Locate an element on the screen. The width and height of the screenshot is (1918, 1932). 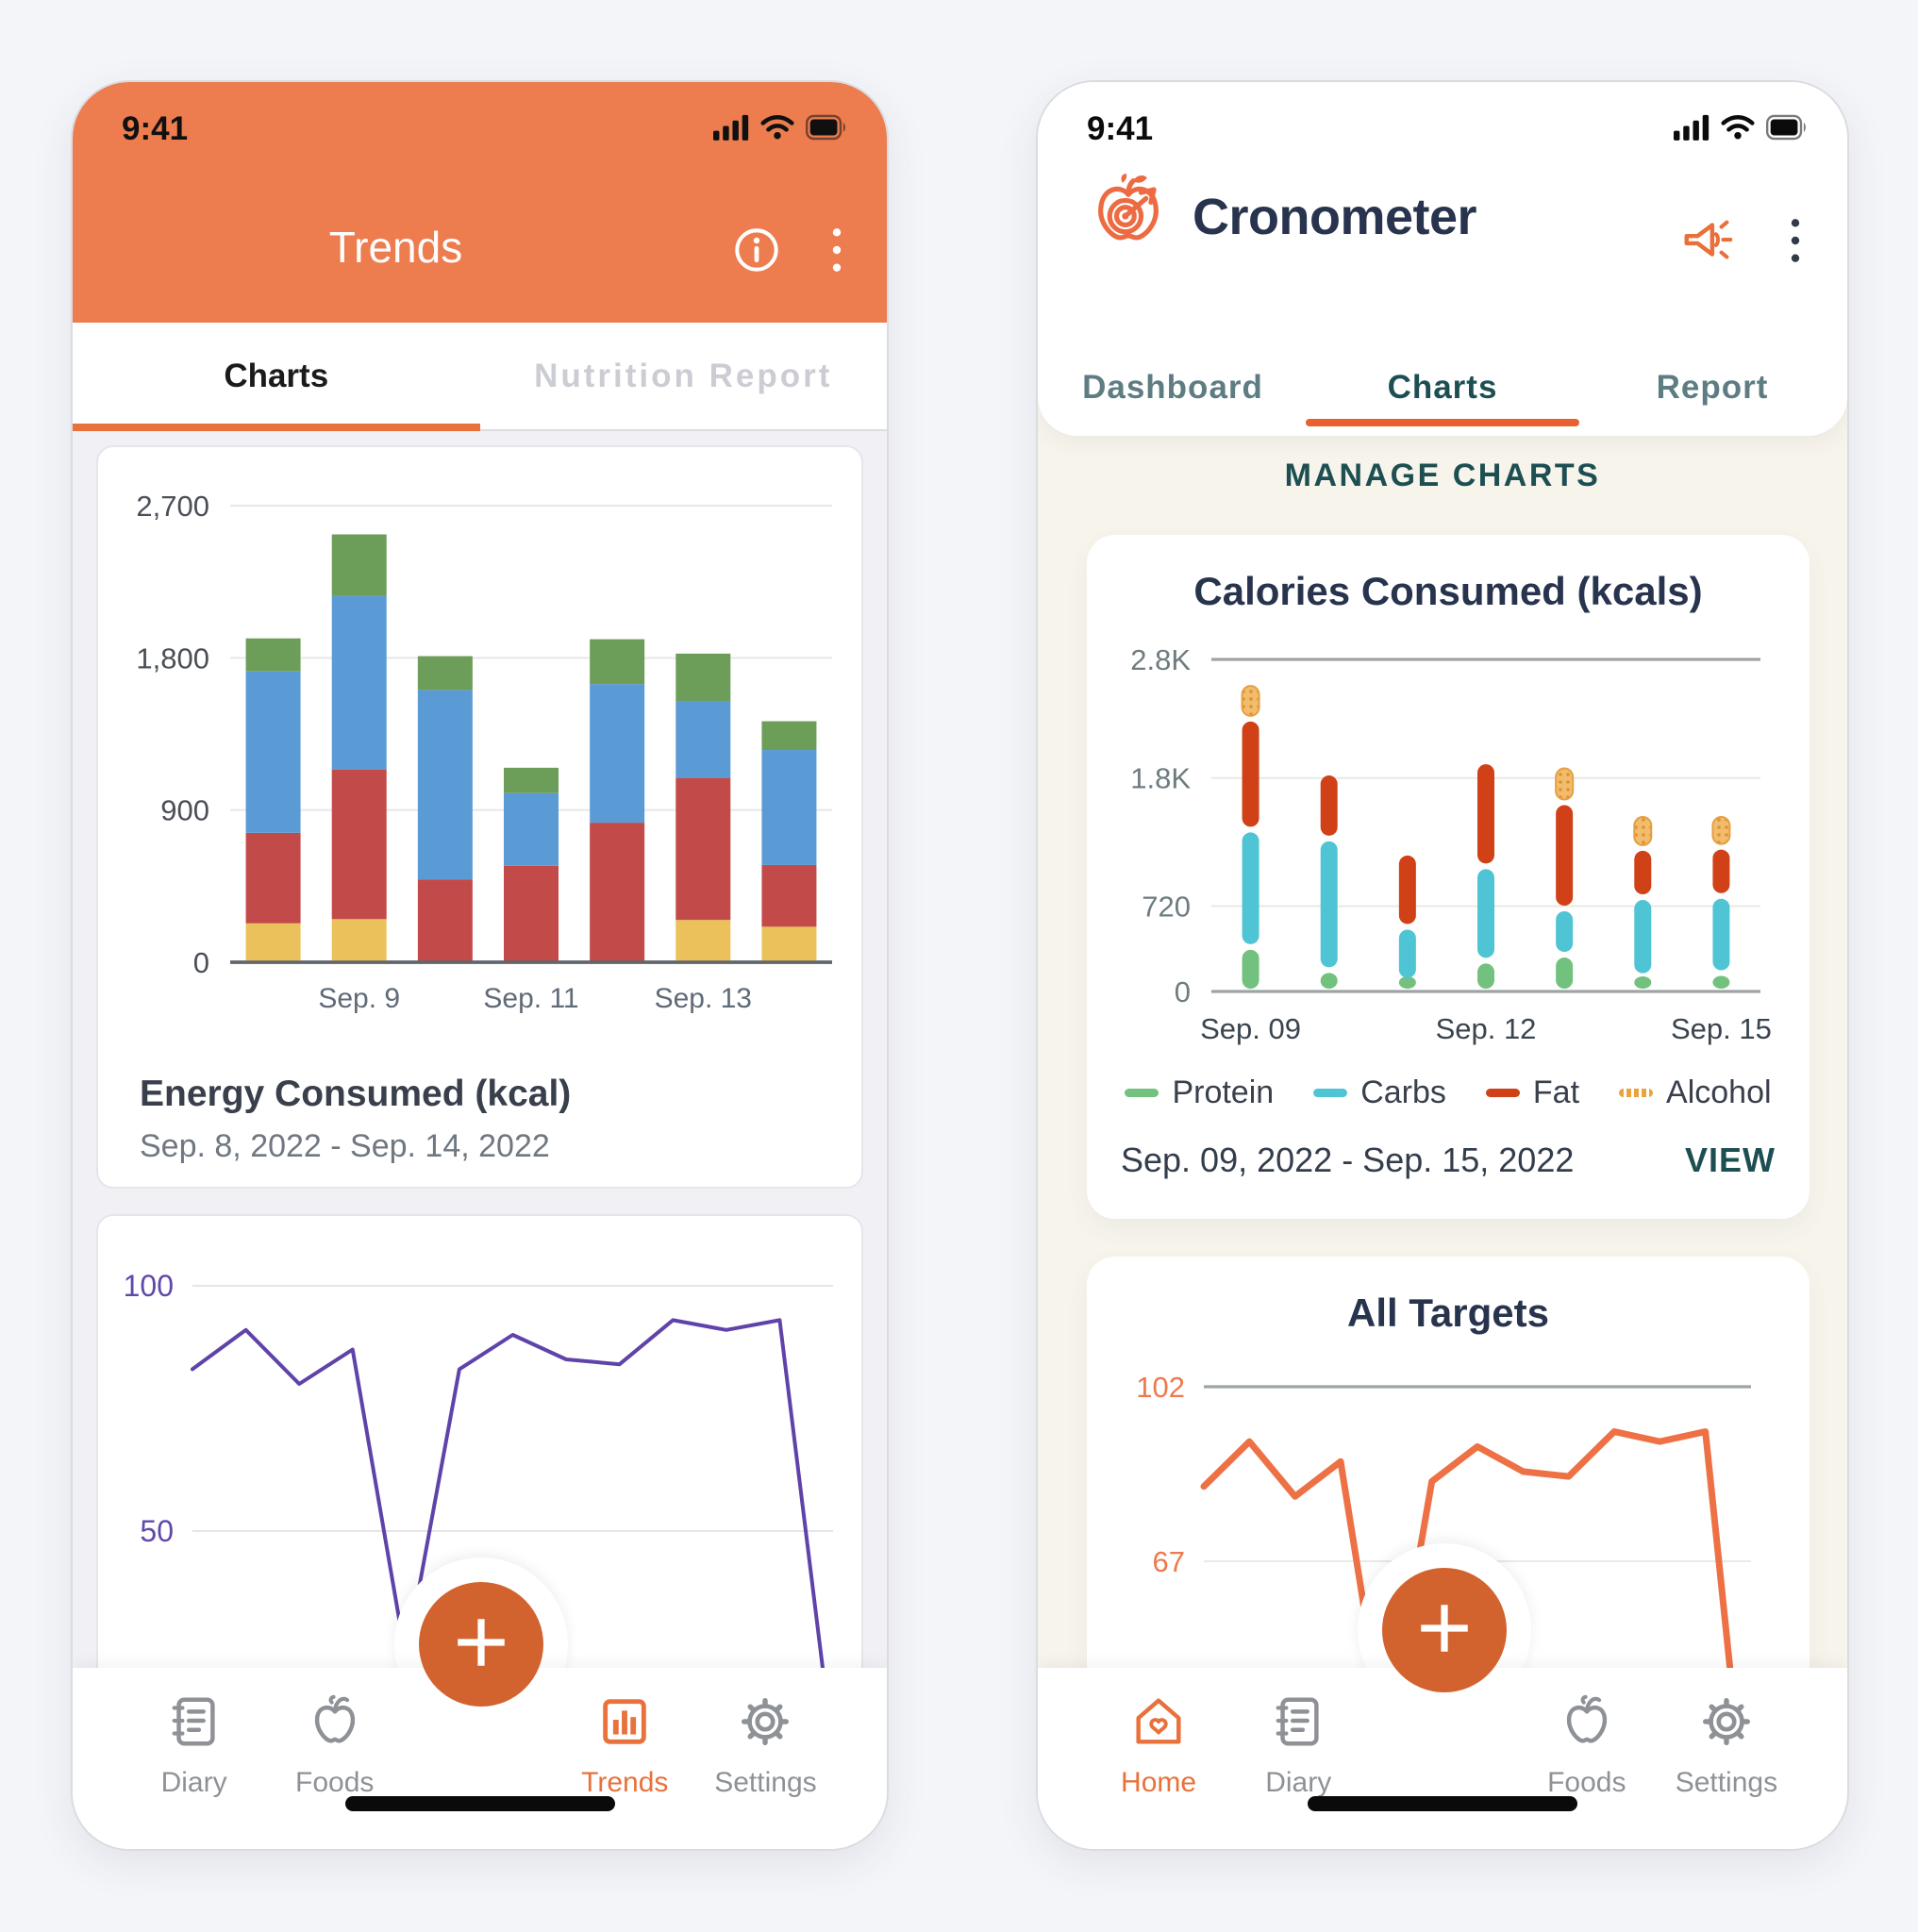
svg-text: 50 is located at coordinates (157, 1531).